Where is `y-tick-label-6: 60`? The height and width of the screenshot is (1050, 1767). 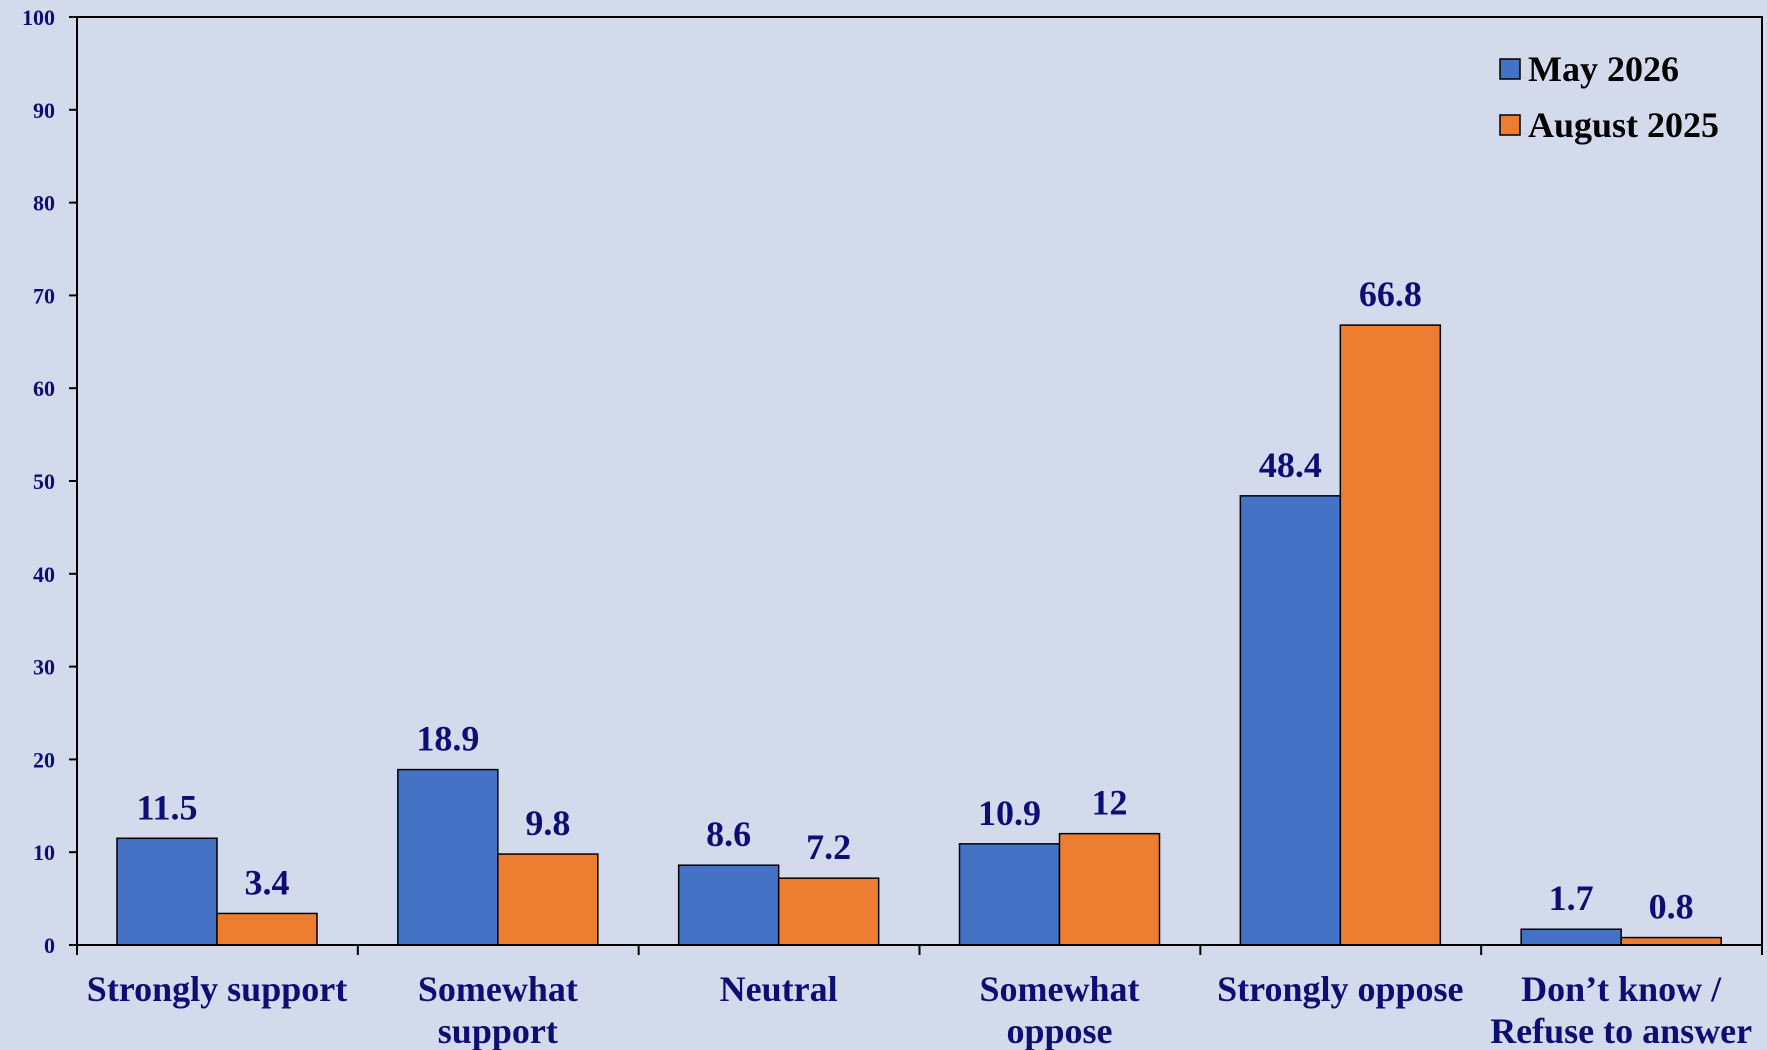
y-tick-label-6: 60 is located at coordinates (44, 388).